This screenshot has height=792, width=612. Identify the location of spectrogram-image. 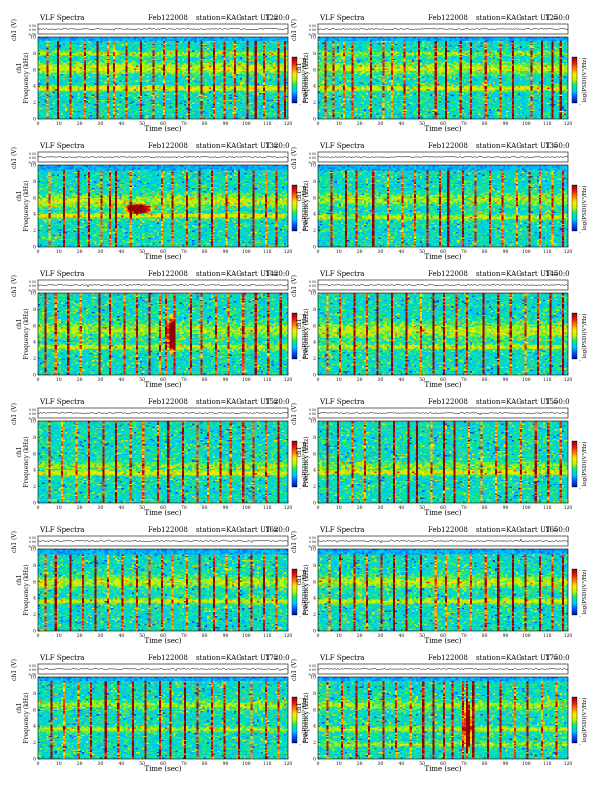
(163, 718).